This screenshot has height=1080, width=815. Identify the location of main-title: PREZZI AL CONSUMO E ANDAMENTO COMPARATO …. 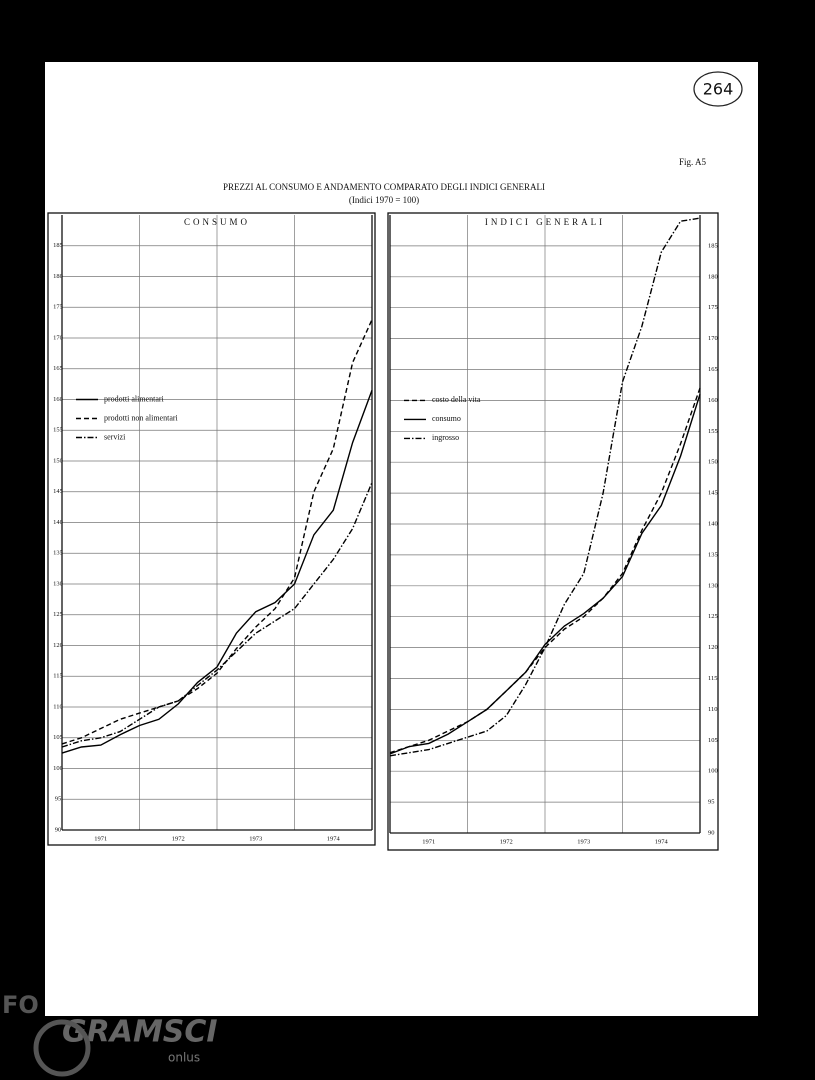
(384, 187).